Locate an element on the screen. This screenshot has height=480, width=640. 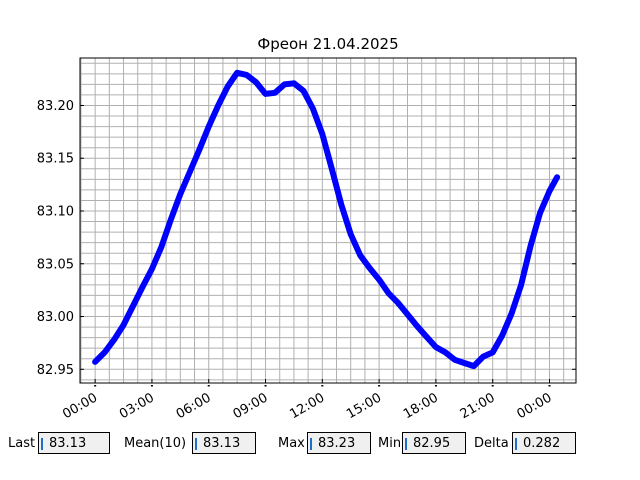
x-tick-label: 06:00 is located at coordinates (194, 406).